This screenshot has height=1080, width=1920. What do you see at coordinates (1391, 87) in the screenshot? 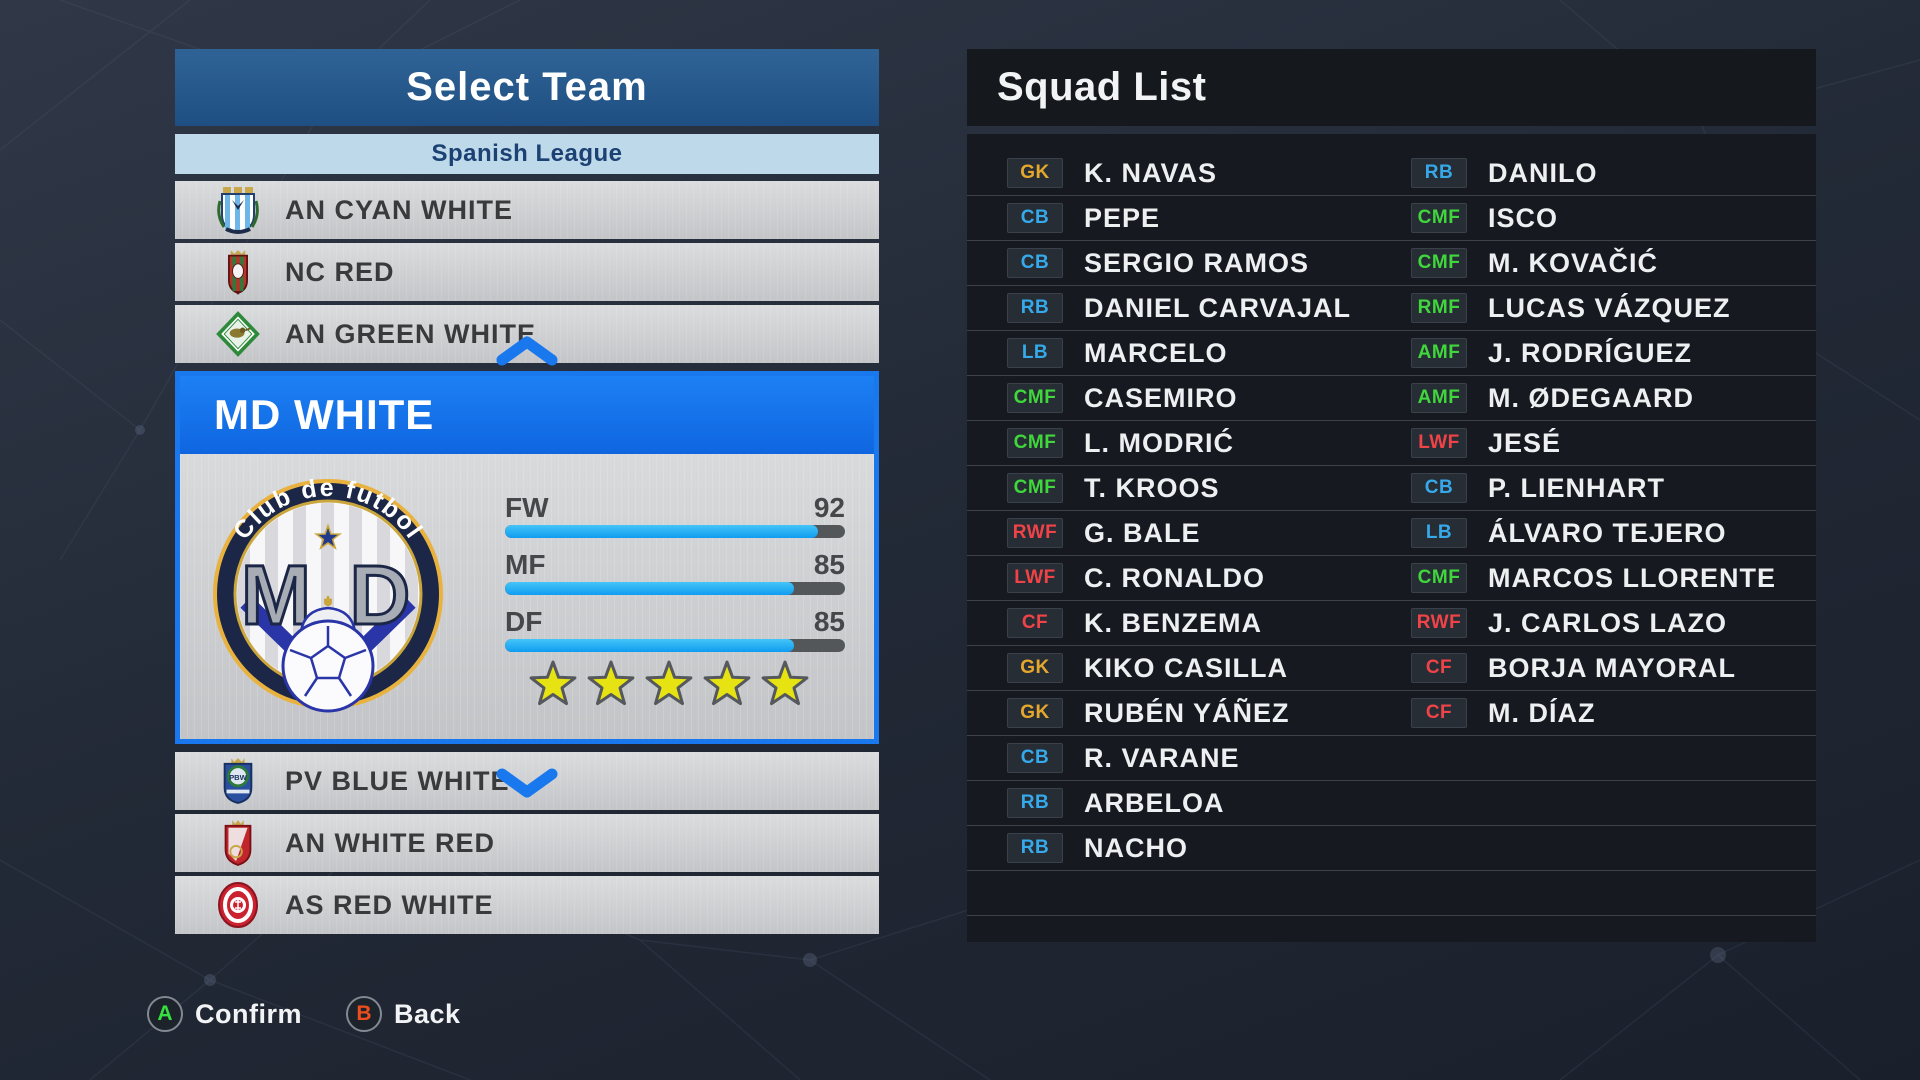
I see `squad-list-header: Squad List` at bounding box center [1391, 87].